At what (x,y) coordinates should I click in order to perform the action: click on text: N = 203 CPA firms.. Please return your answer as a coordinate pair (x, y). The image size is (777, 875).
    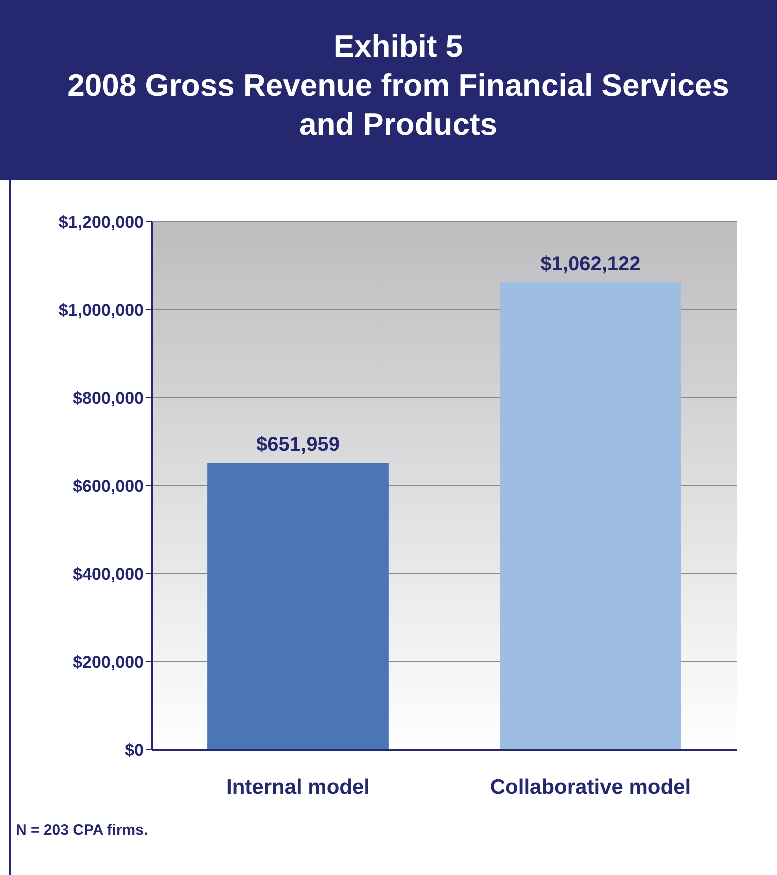
    Looking at the image, I should click on (82, 830).